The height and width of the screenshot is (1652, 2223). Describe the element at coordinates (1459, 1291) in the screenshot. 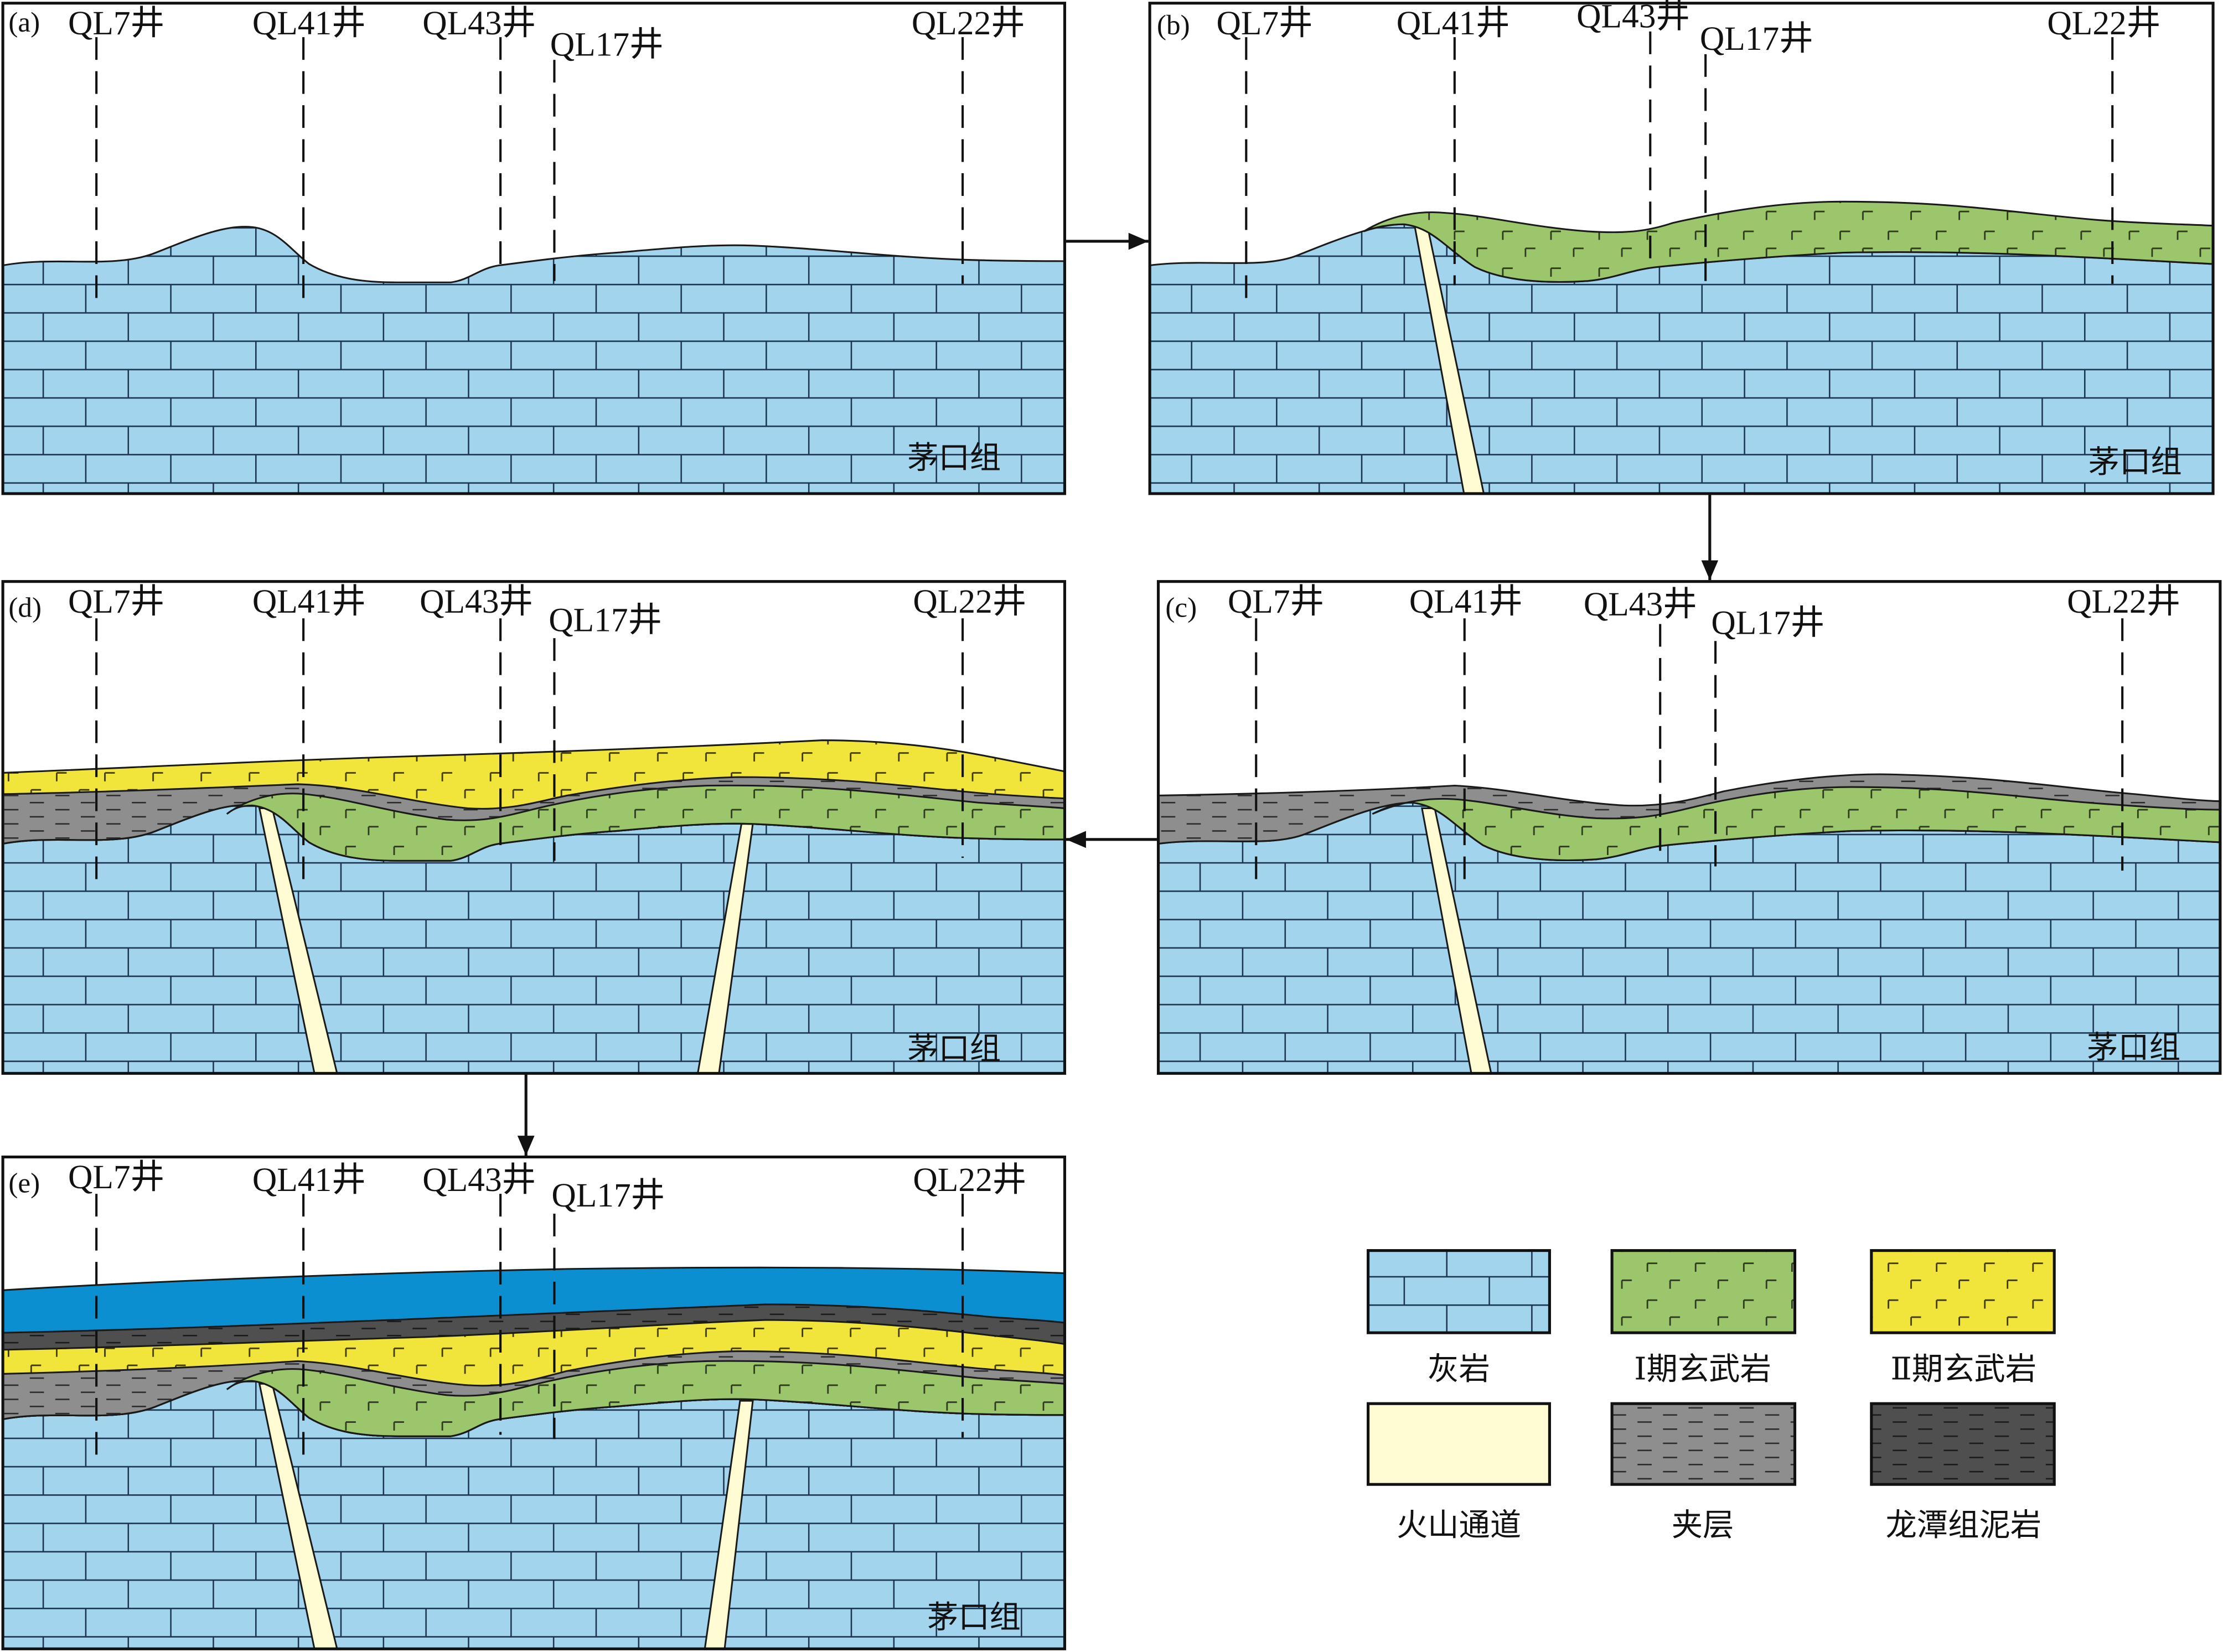

I see `legend-swatch-limestone` at that location.